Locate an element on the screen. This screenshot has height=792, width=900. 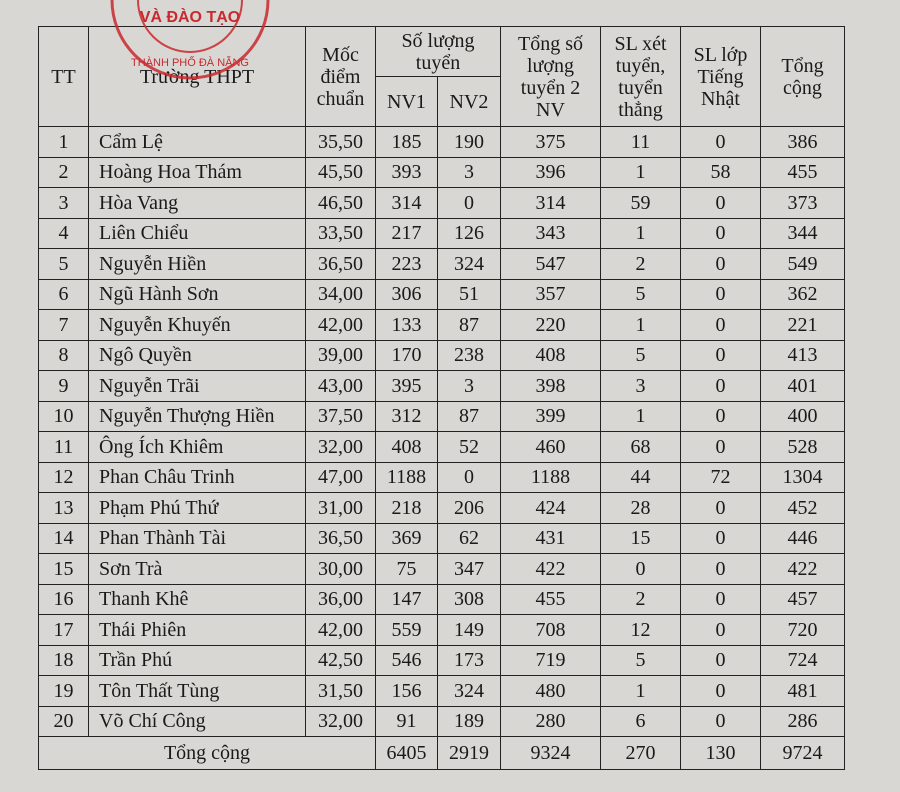
cell: 36,50 is located at coordinates (340, 264).